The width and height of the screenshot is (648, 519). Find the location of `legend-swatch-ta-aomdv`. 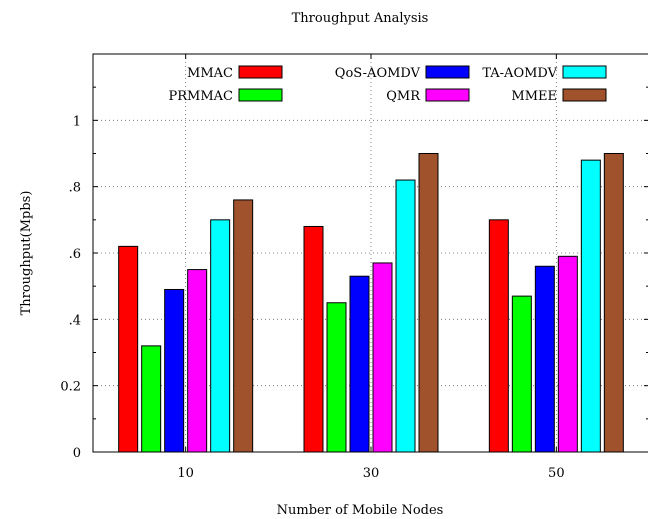

legend-swatch-ta-aomdv is located at coordinates (584, 72).